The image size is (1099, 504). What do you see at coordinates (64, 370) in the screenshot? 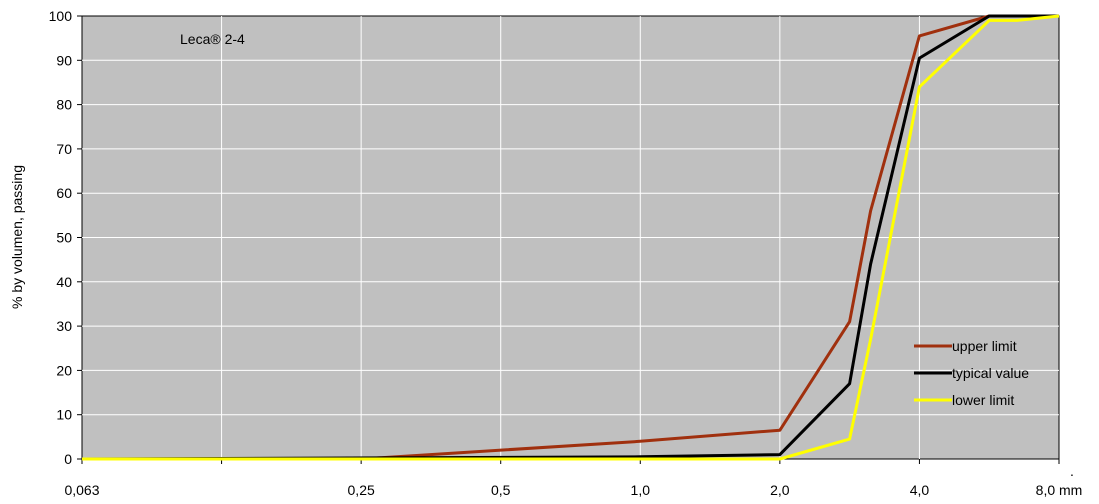
I see `y-tick-label: 20` at bounding box center [64, 370].